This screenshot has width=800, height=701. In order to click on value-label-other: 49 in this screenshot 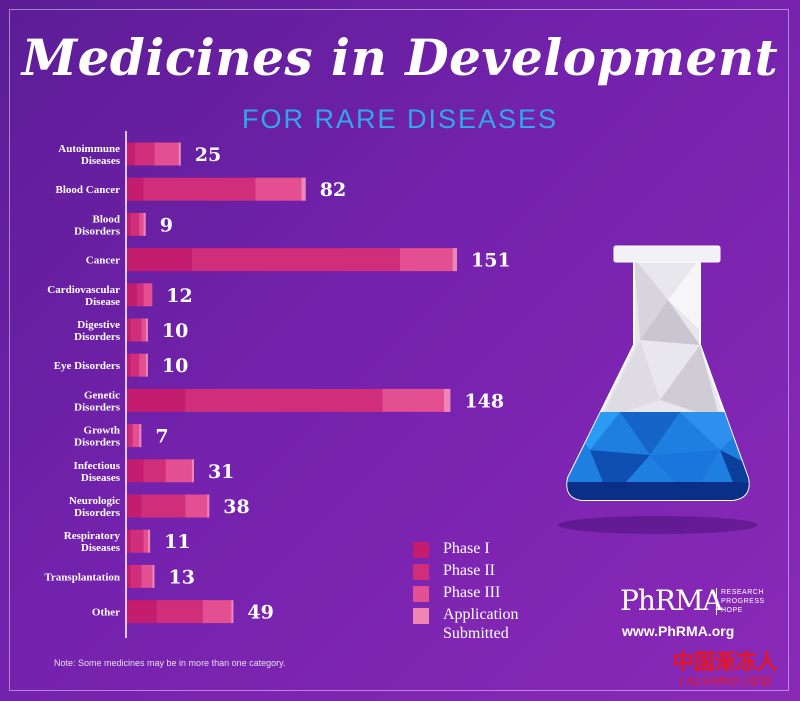, I will do `click(260, 613)`.